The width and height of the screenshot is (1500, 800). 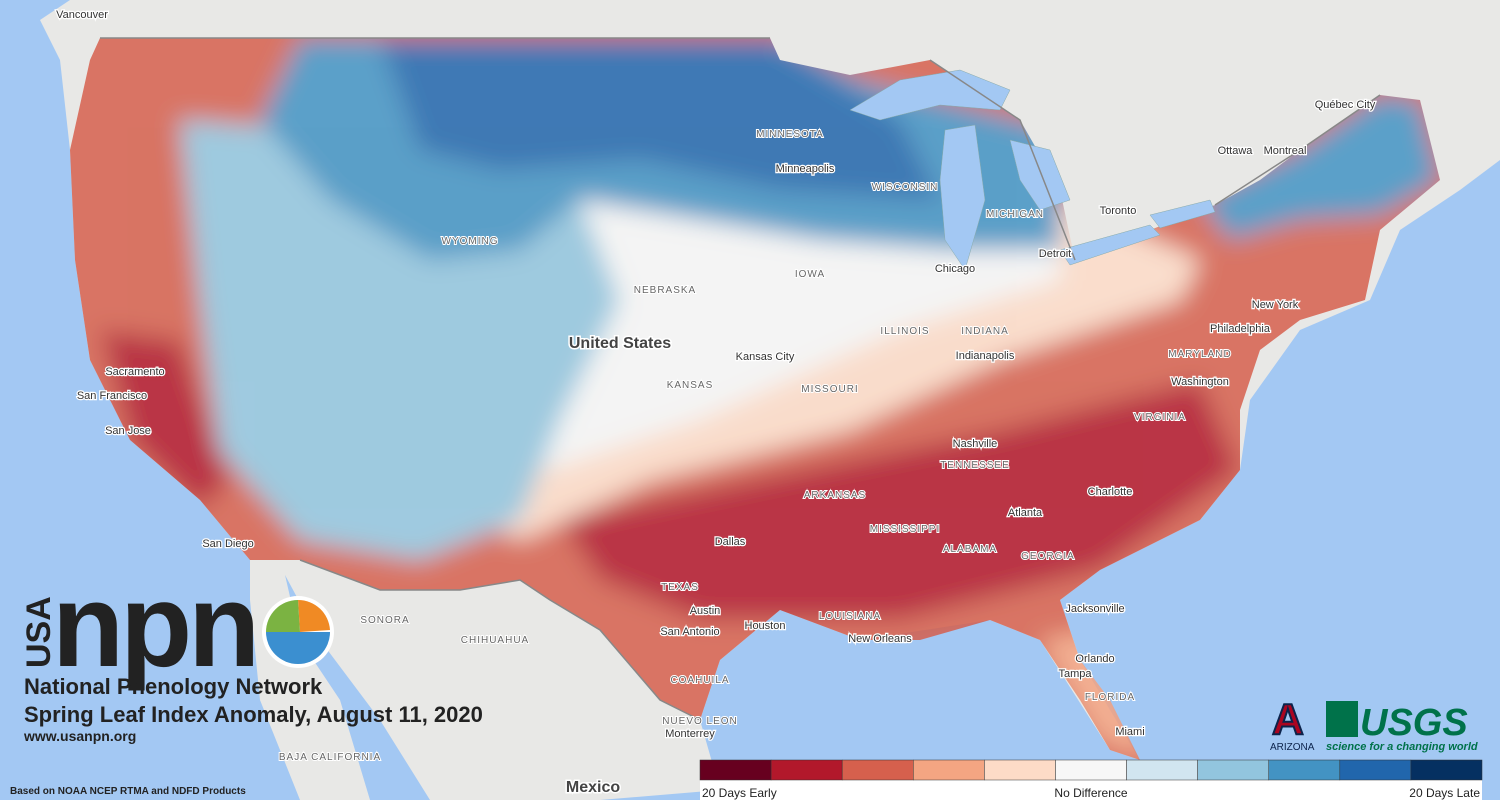 What do you see at coordinates (1110, 697) in the screenshot?
I see `place-label: FLORIDA` at bounding box center [1110, 697].